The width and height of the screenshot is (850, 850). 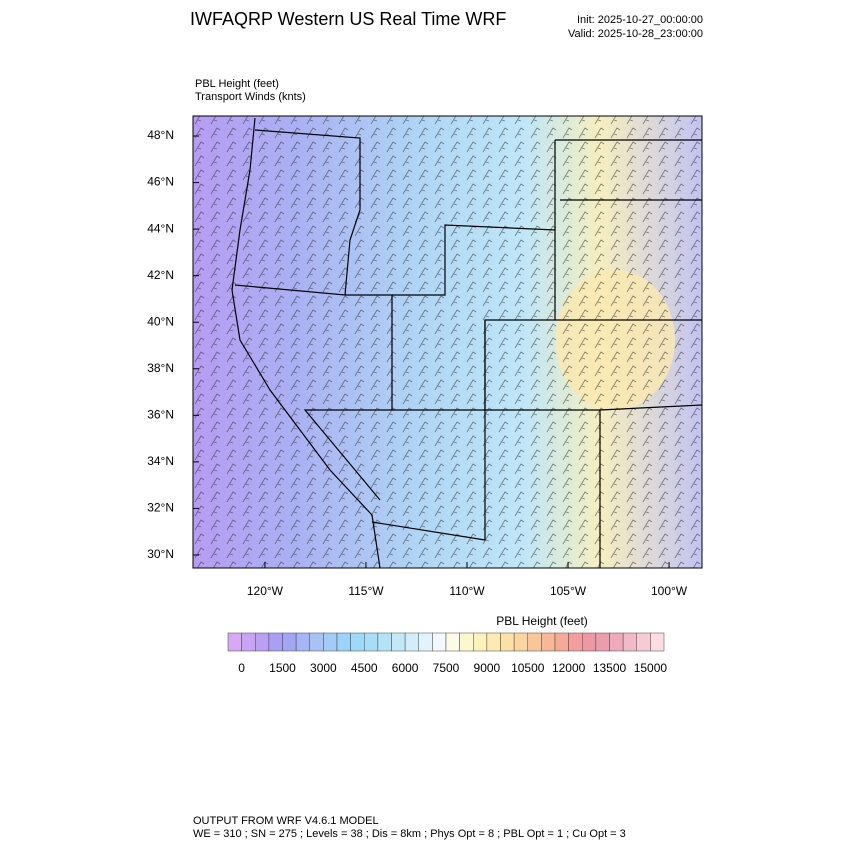 I want to click on y-tick-label: 44°N, so click(x=160, y=228).